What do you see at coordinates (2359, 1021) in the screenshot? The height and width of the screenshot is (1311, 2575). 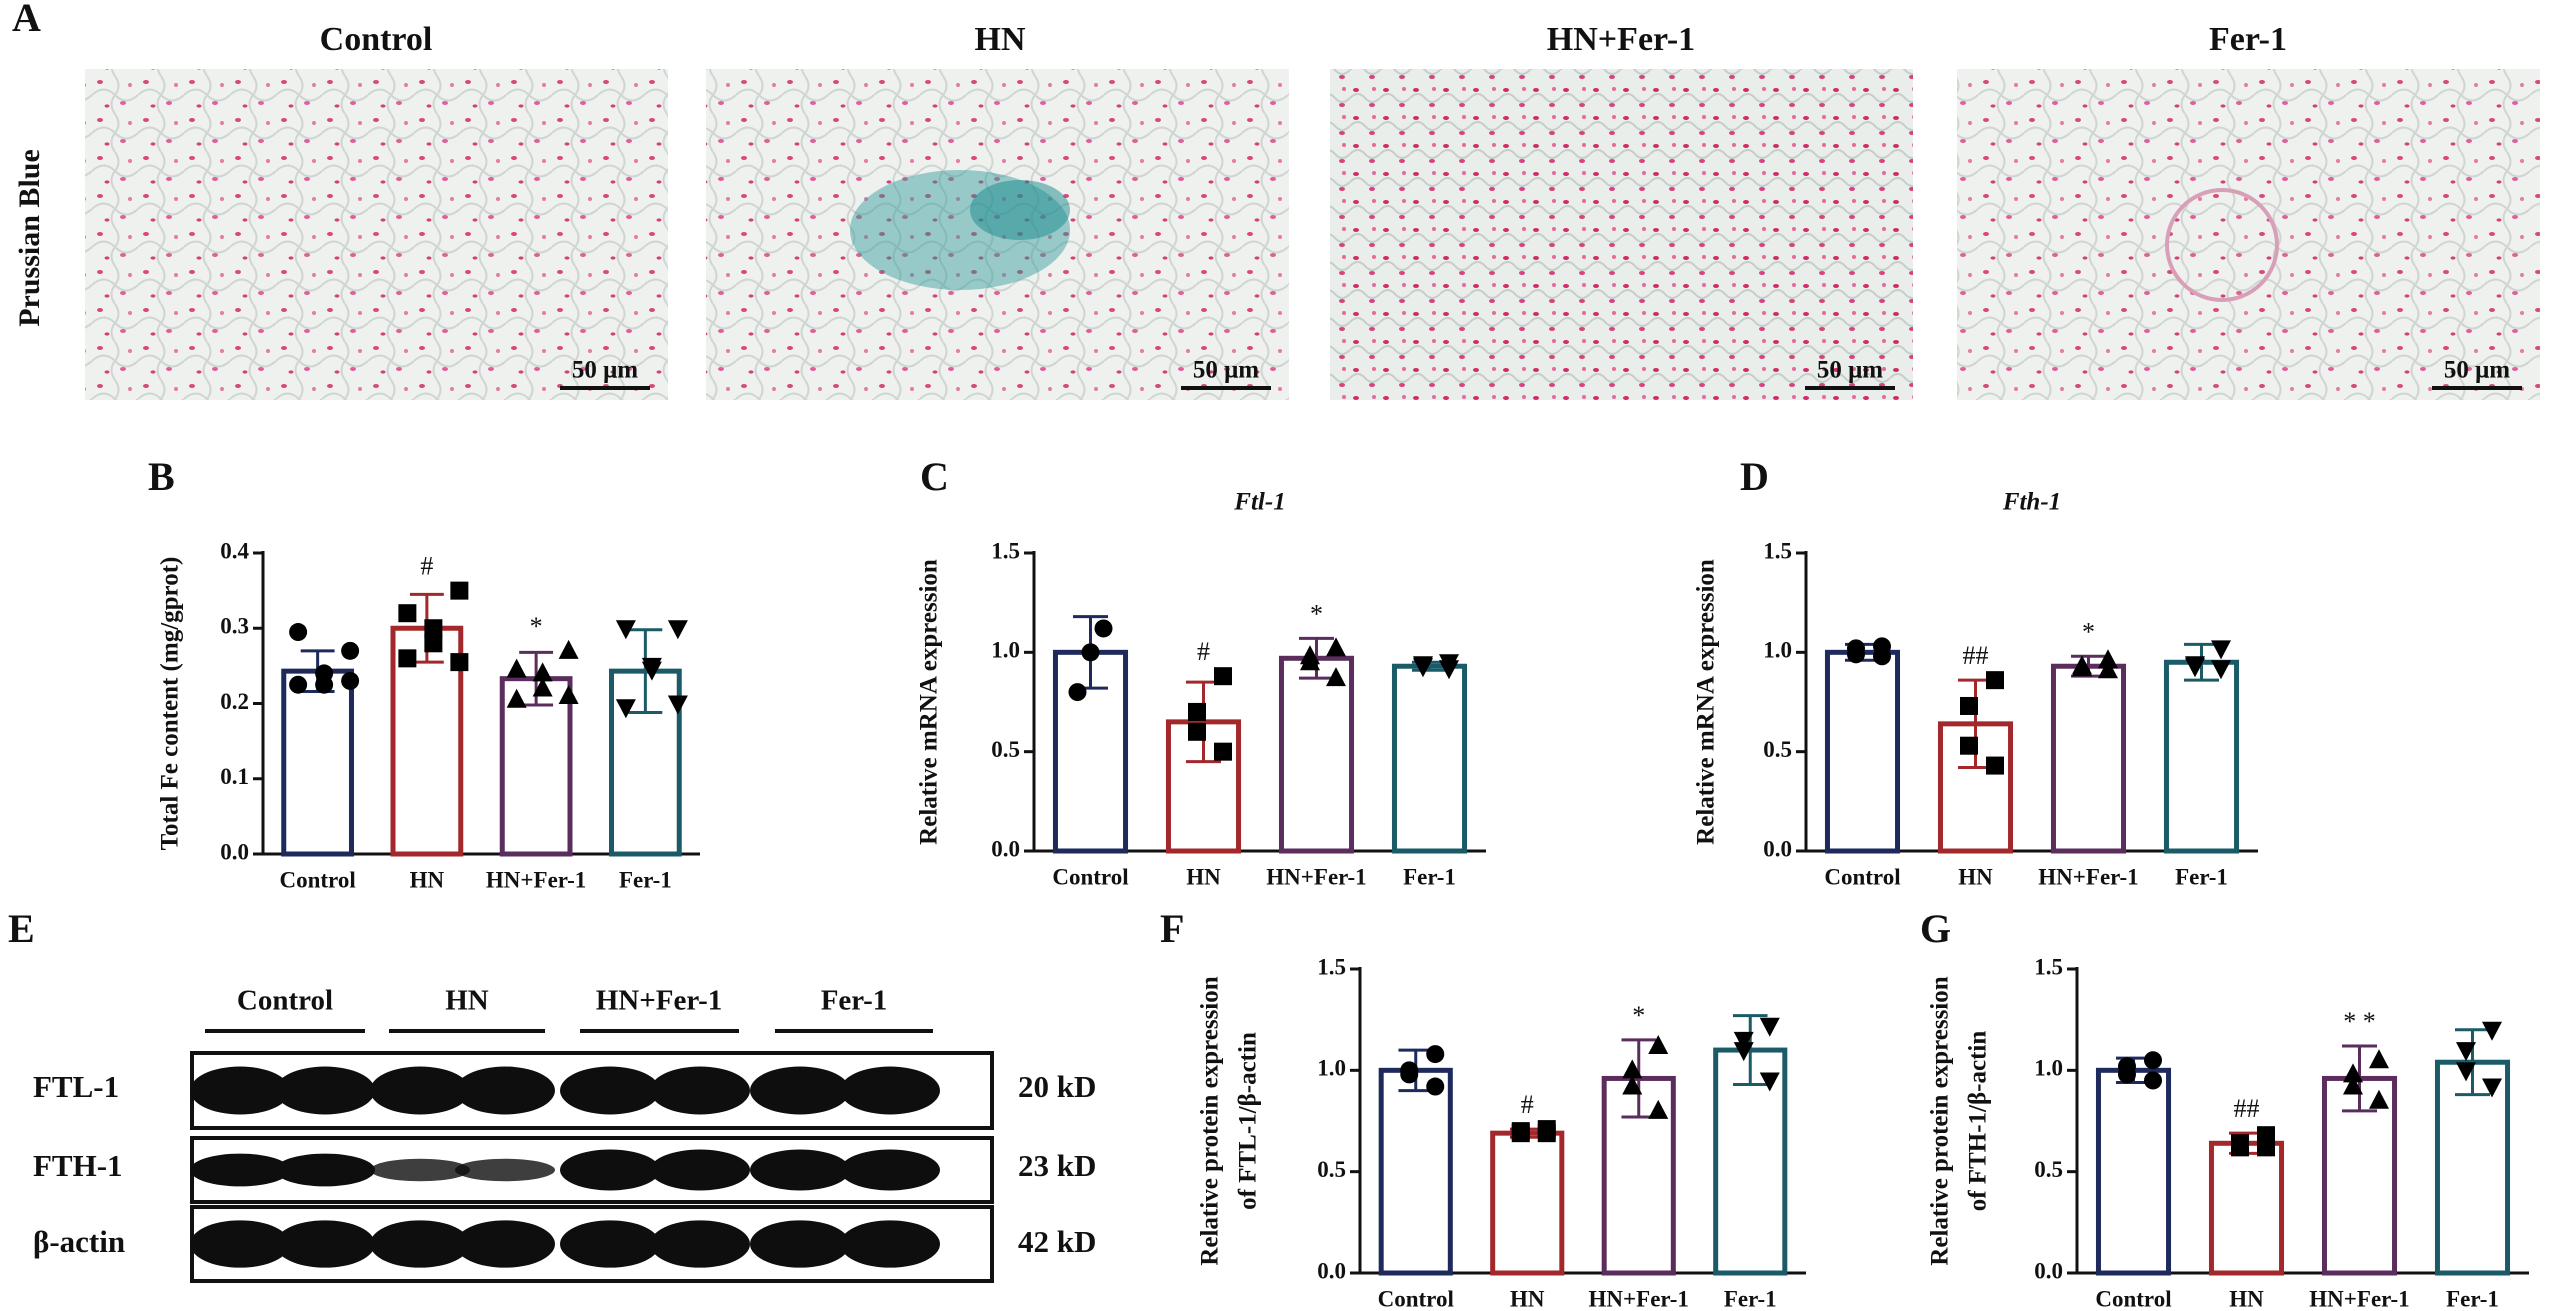 I see `significance: * *` at bounding box center [2359, 1021].